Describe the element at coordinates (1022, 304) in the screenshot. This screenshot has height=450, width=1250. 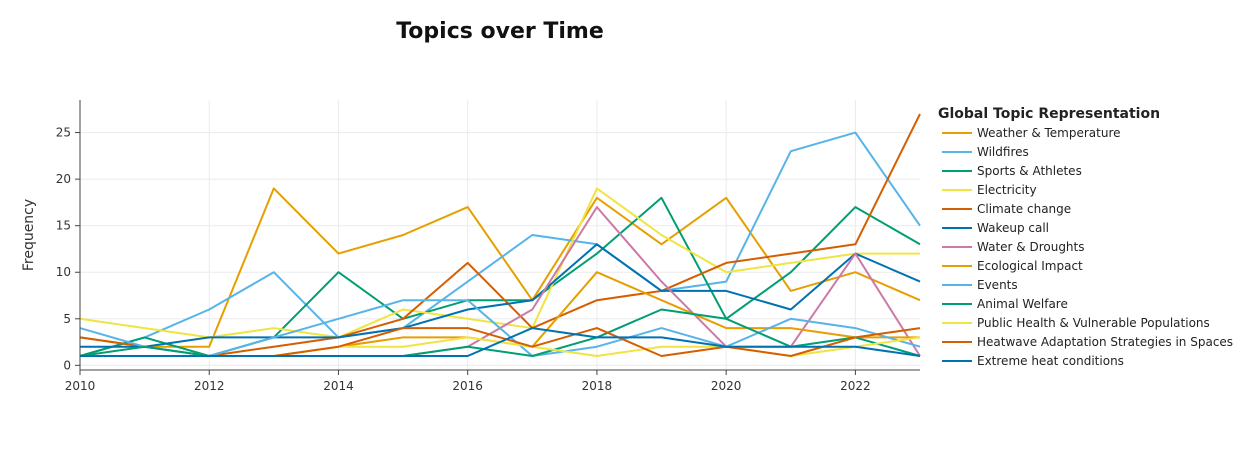
I see `legend-entry: Animal Welfare` at that location.